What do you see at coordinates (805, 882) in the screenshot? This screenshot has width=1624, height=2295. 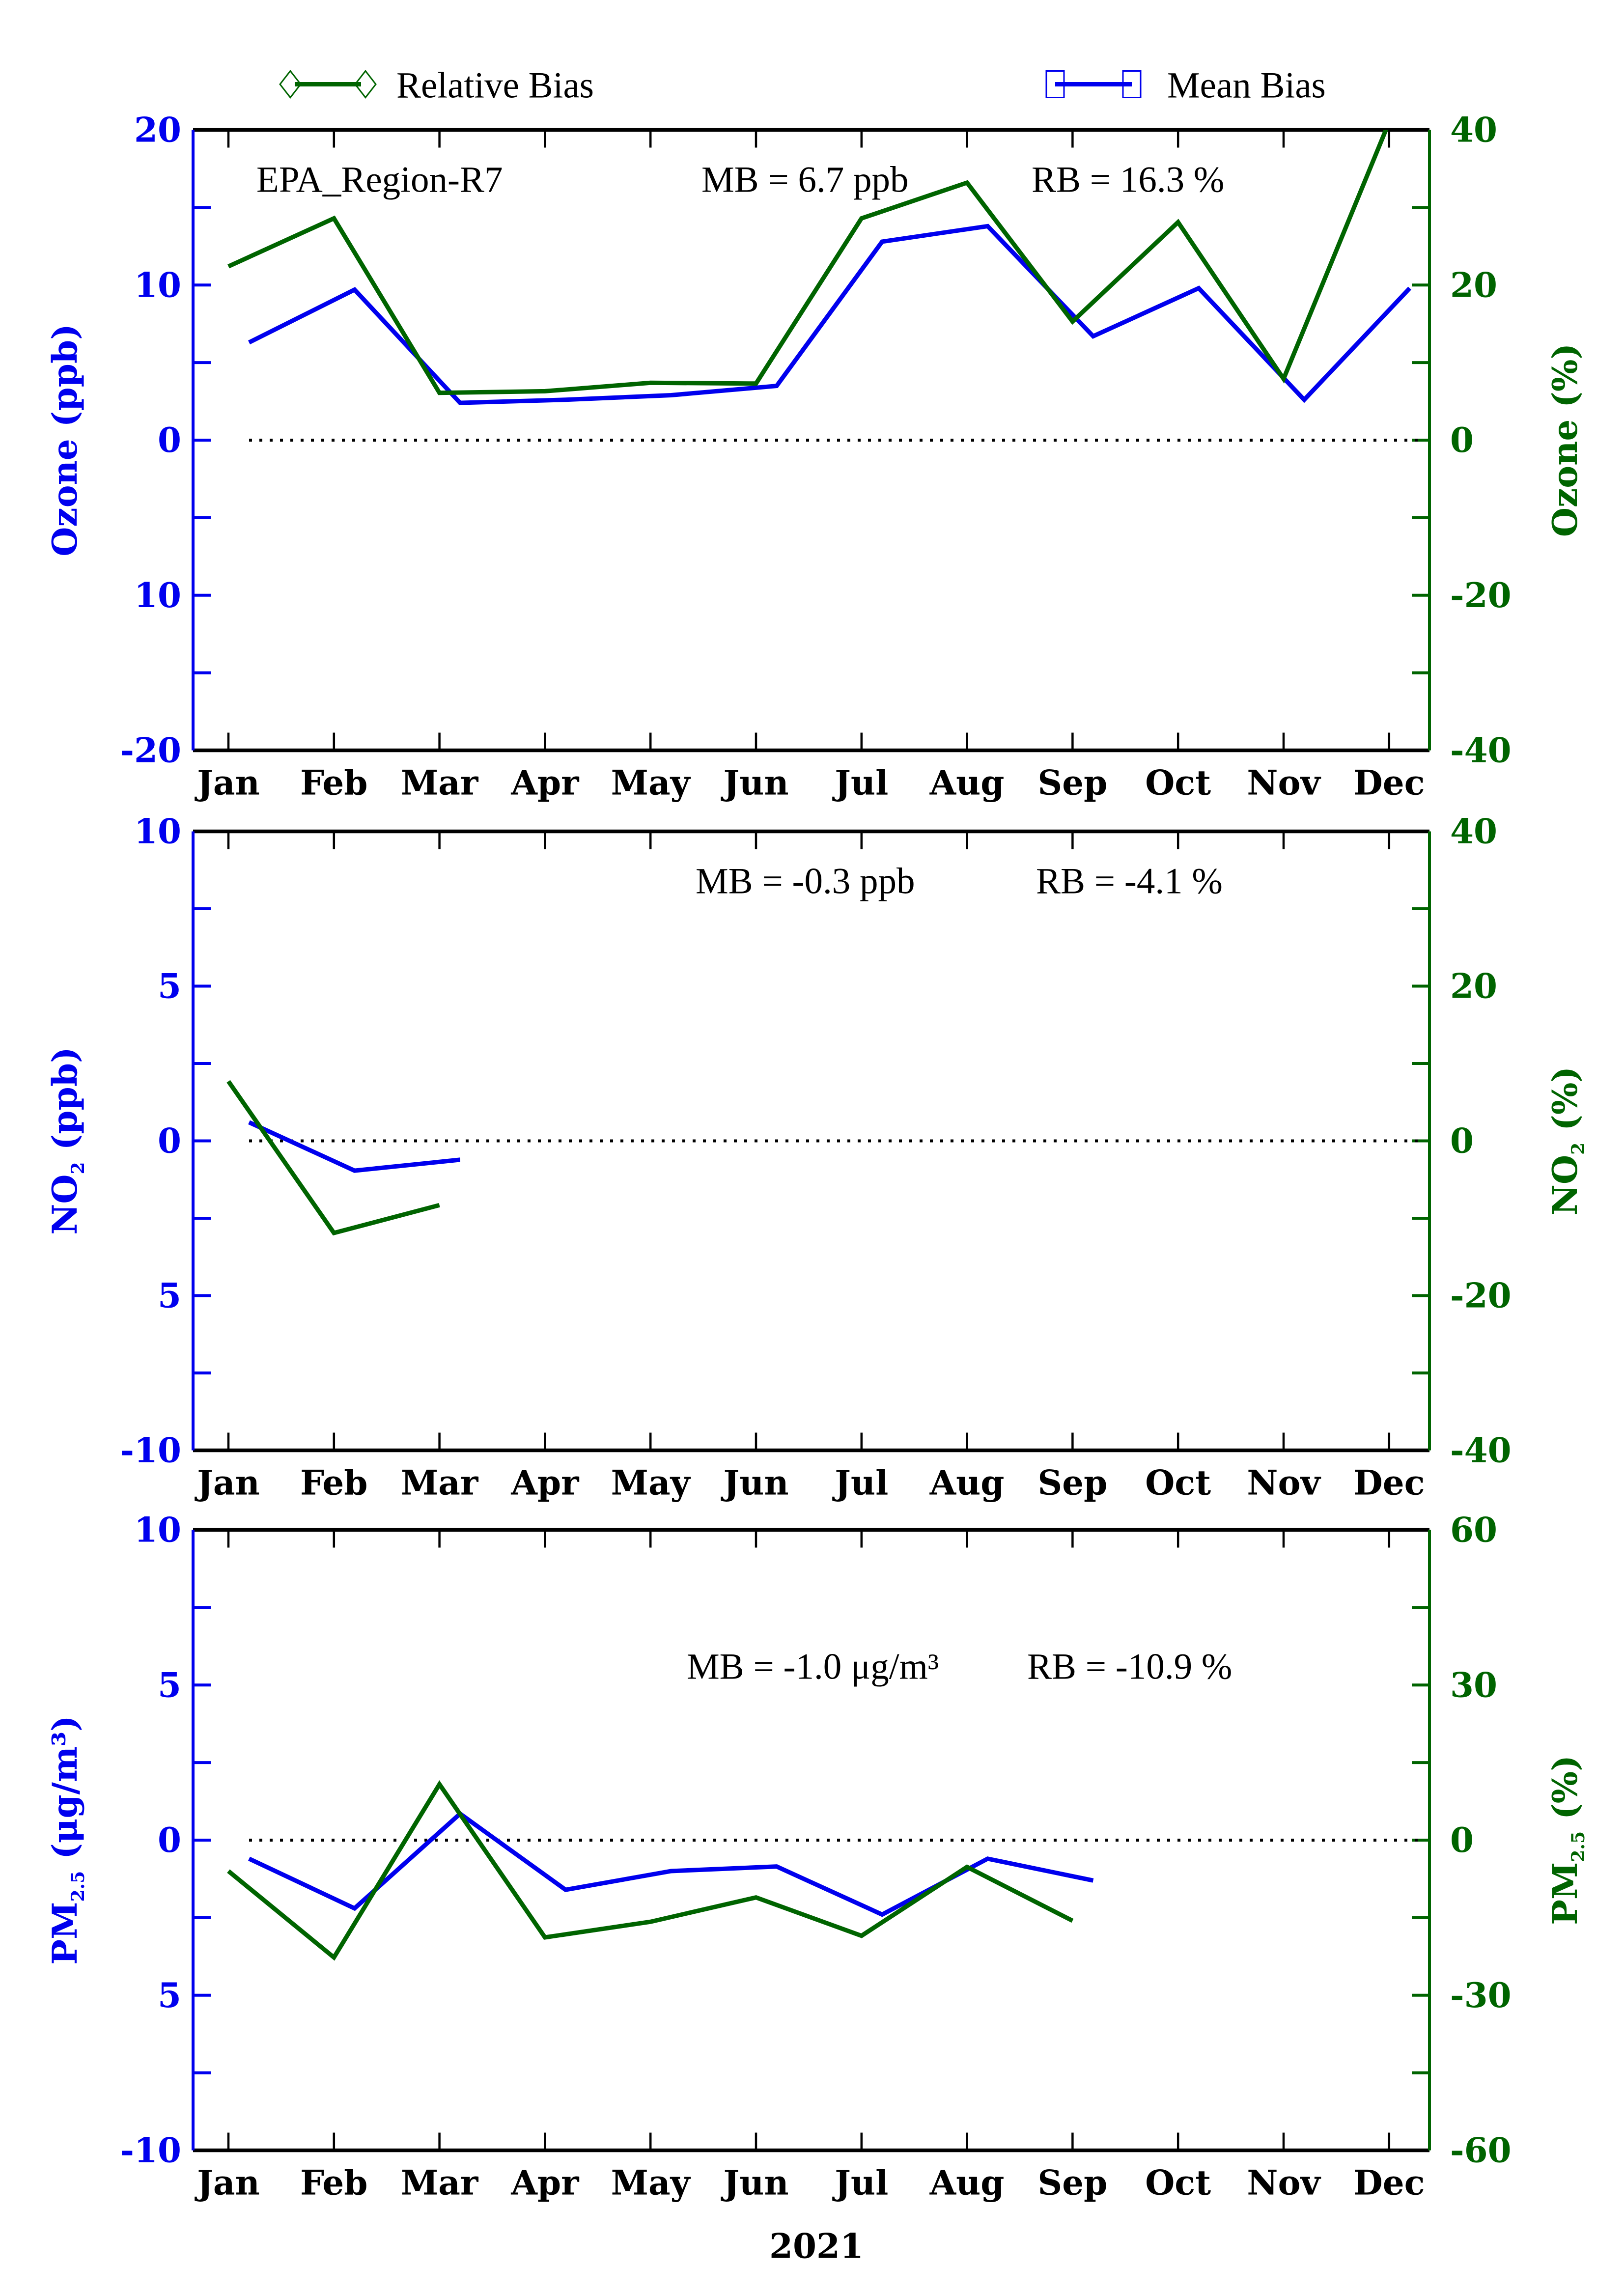 I see `mean-bias-stat: MB = -0.3 ppb` at bounding box center [805, 882].